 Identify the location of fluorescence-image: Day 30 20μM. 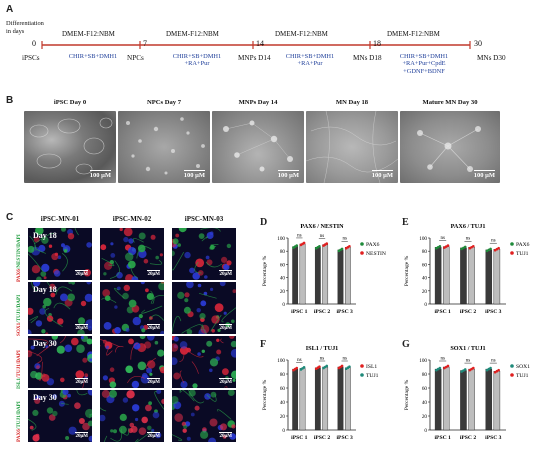
(60, 416).